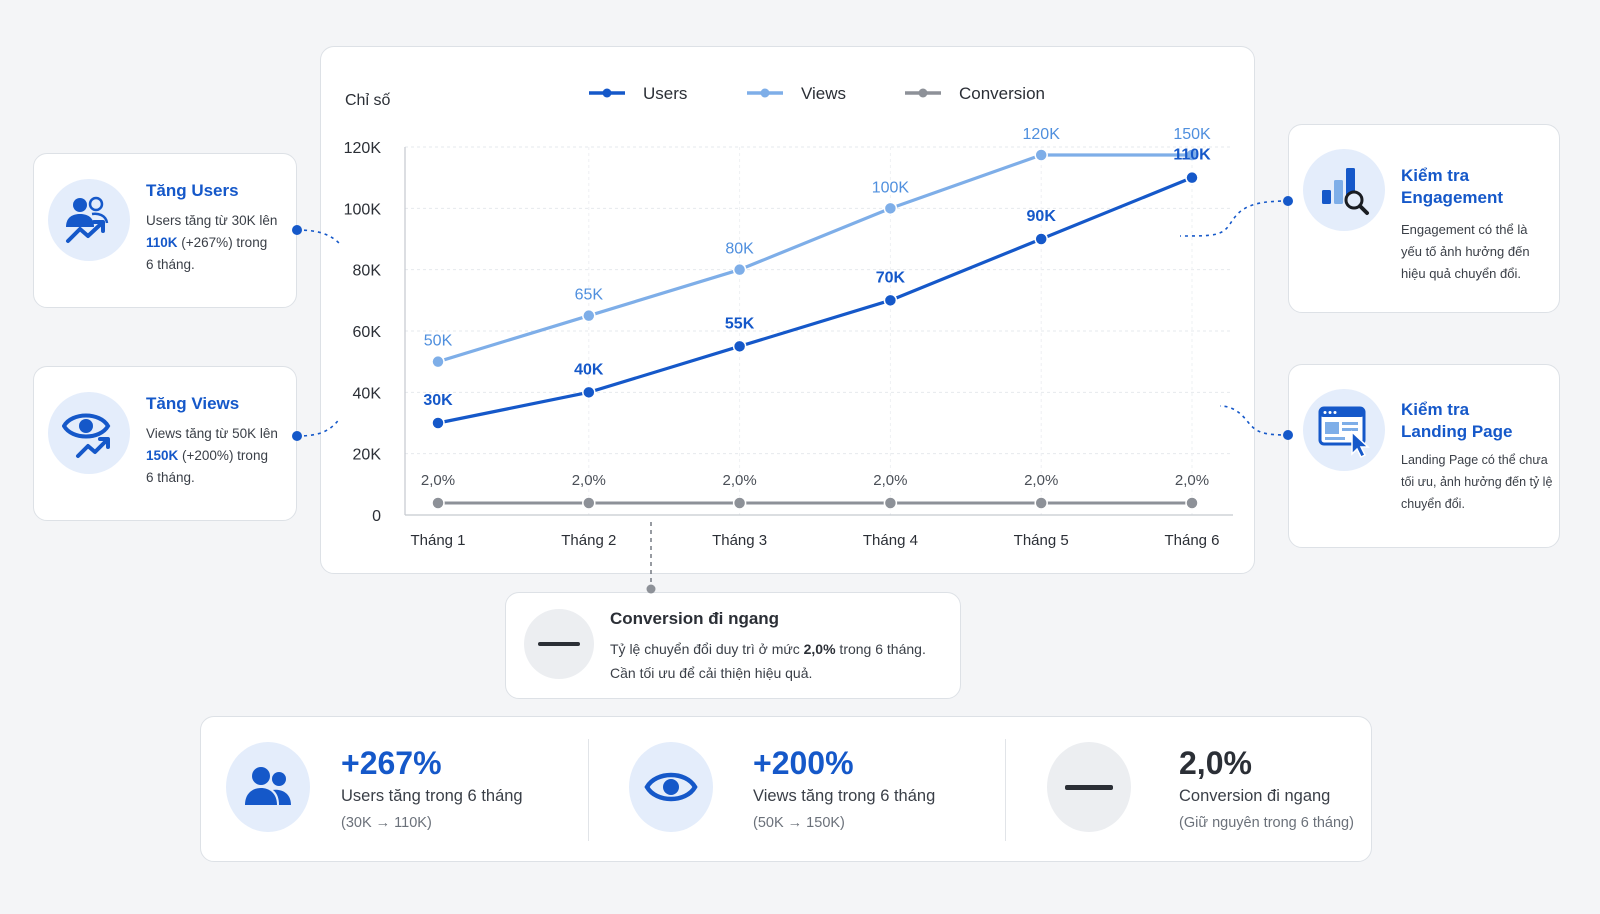  What do you see at coordinates (1255, 796) in the screenshot?
I see `conversion-stat-label: Conversion đi ngang` at bounding box center [1255, 796].